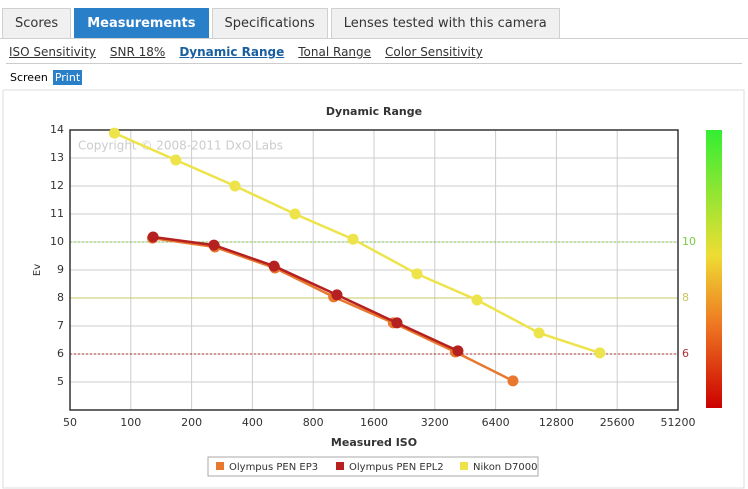 The width and height of the screenshot is (748, 489). What do you see at coordinates (52, 52) in the screenshot?
I see `subtab: ISO Sensitivity` at bounding box center [52, 52].